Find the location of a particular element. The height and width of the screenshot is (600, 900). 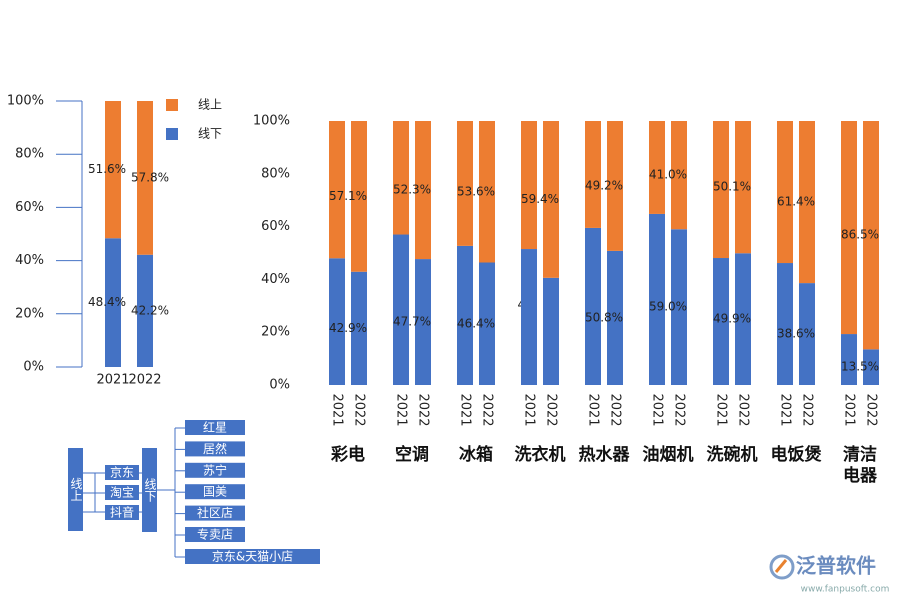

logo-name: 泛普软件 is located at coordinates (836, 566).